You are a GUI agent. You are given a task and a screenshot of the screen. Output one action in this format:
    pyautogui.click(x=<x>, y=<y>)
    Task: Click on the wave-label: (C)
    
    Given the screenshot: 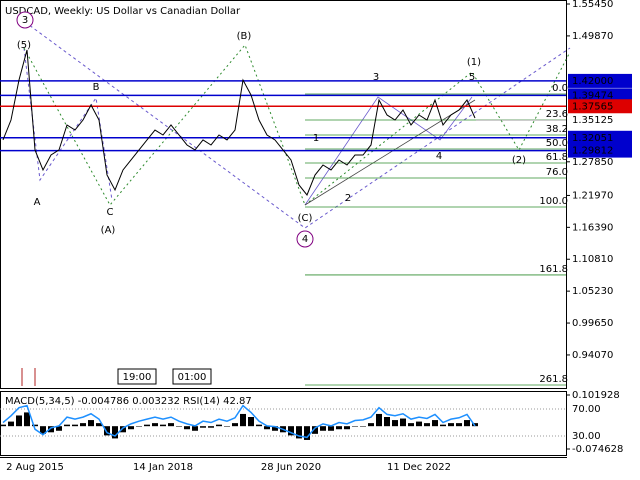 What is the action you would take?
    pyautogui.click(x=305, y=218)
    